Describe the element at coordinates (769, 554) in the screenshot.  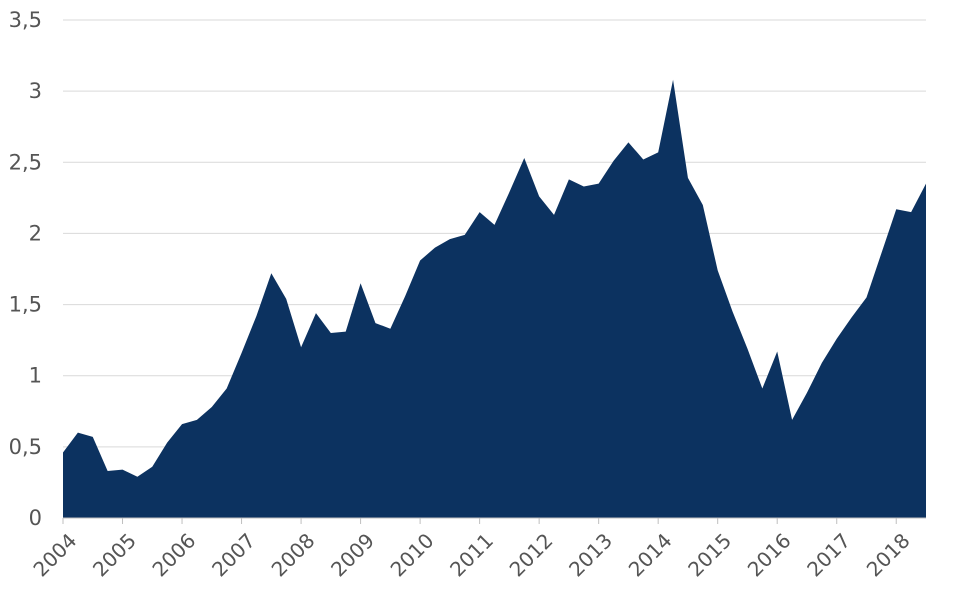
I see `x-tick-label: 2016` at that location.